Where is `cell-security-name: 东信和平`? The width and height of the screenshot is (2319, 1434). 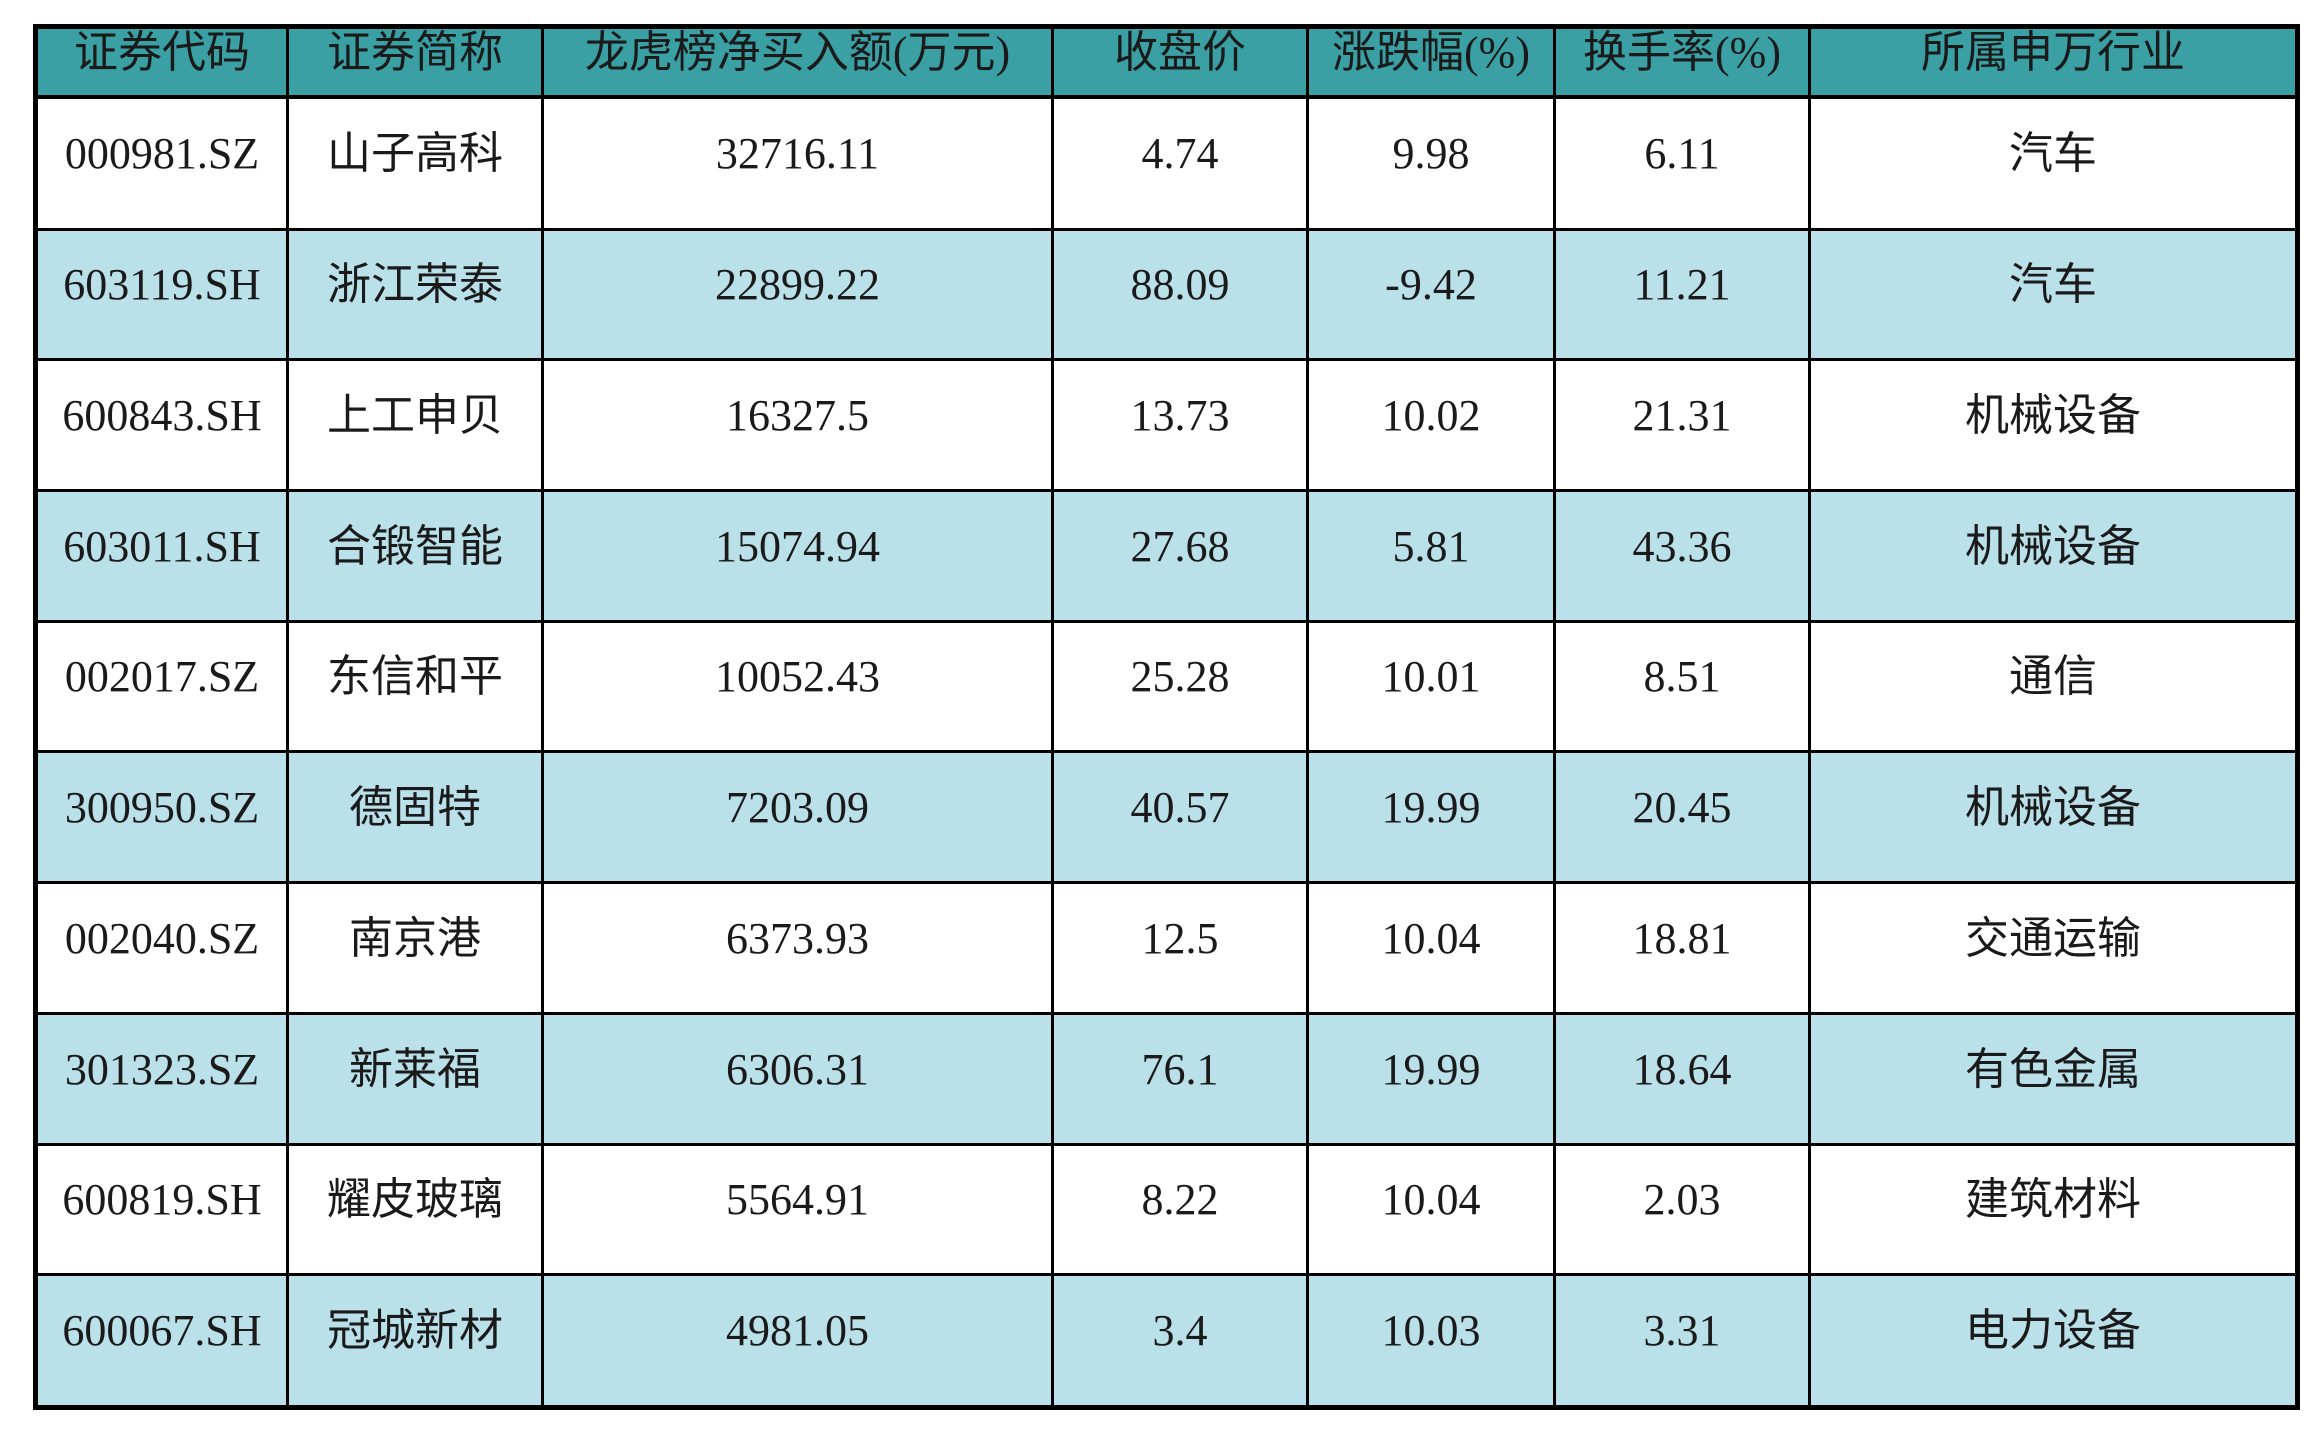 cell-security-name: 东信和平 is located at coordinates (415, 686).